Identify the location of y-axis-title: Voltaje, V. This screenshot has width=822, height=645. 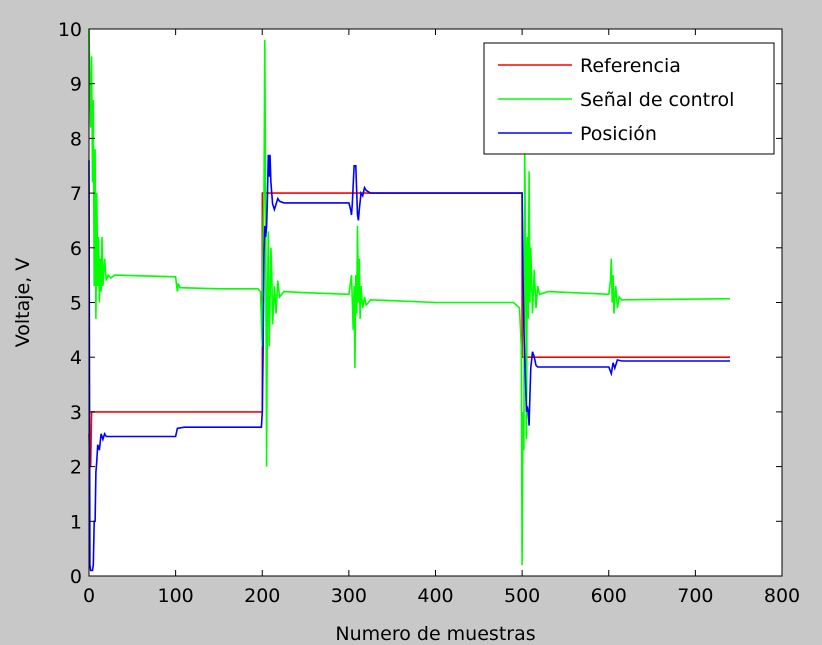
(23, 303).